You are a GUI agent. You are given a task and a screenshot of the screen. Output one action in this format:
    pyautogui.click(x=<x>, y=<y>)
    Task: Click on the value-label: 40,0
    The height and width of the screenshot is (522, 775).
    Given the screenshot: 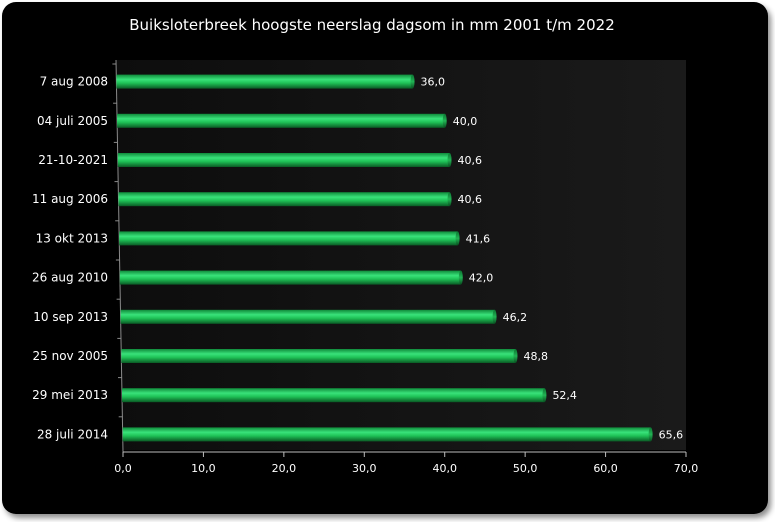 What is the action you would take?
    pyautogui.click(x=465, y=121)
    